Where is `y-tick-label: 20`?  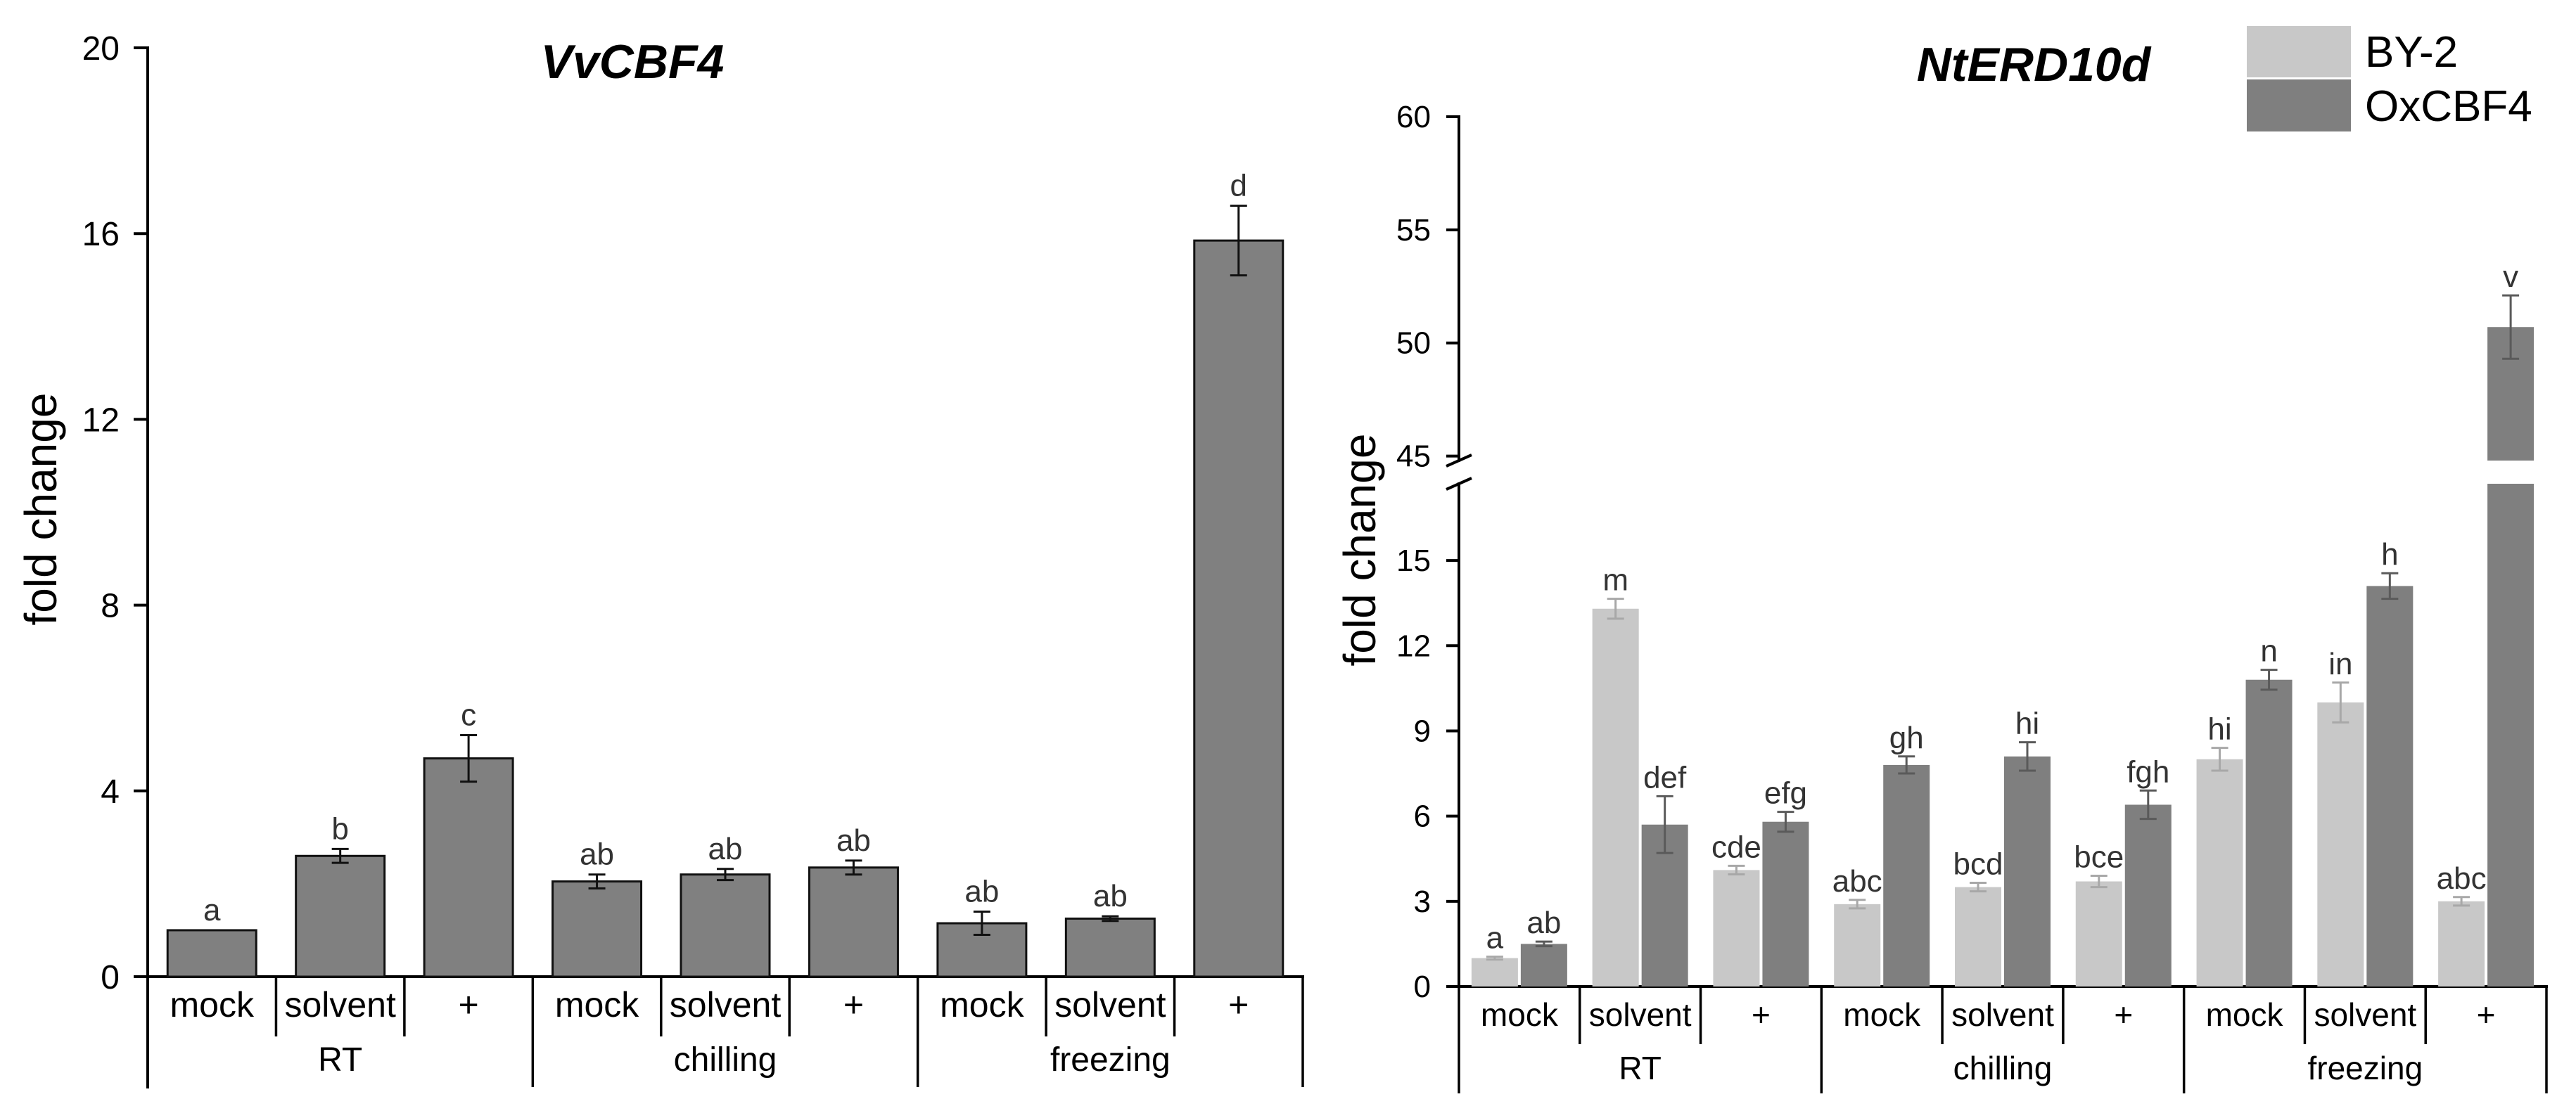
y-tick-label: 20 is located at coordinates (101, 49).